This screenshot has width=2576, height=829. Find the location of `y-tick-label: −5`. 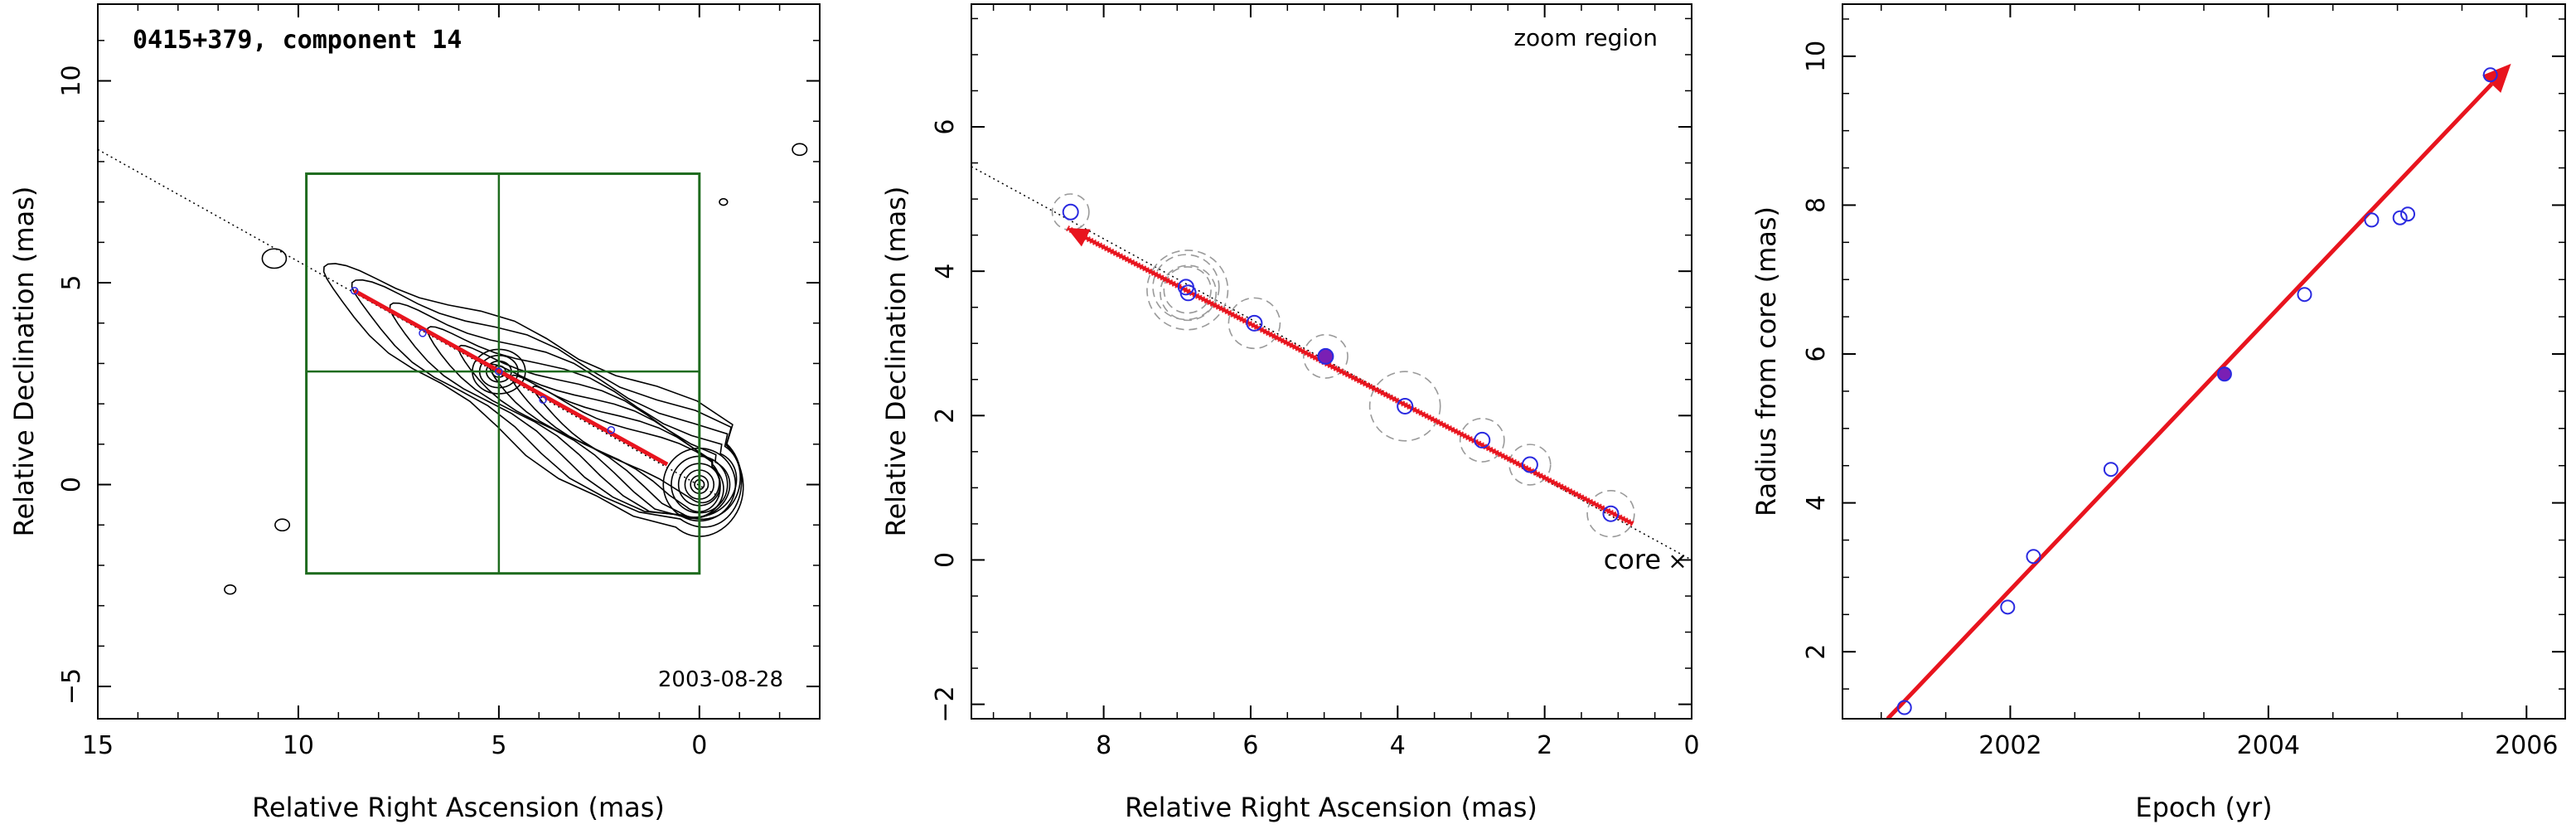

y-tick-label: −5 is located at coordinates (71, 686).